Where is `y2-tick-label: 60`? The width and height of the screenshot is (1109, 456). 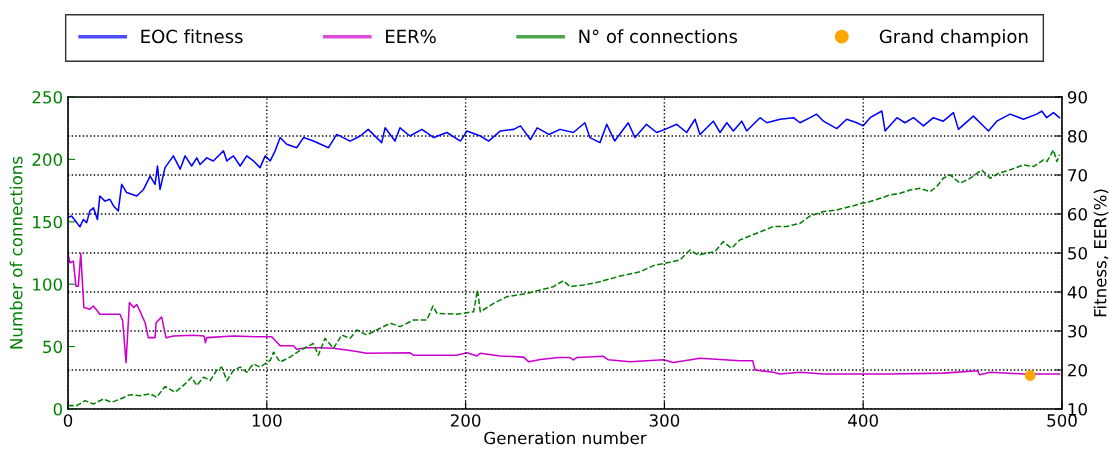
y2-tick-label: 60 is located at coordinates (1077, 214).